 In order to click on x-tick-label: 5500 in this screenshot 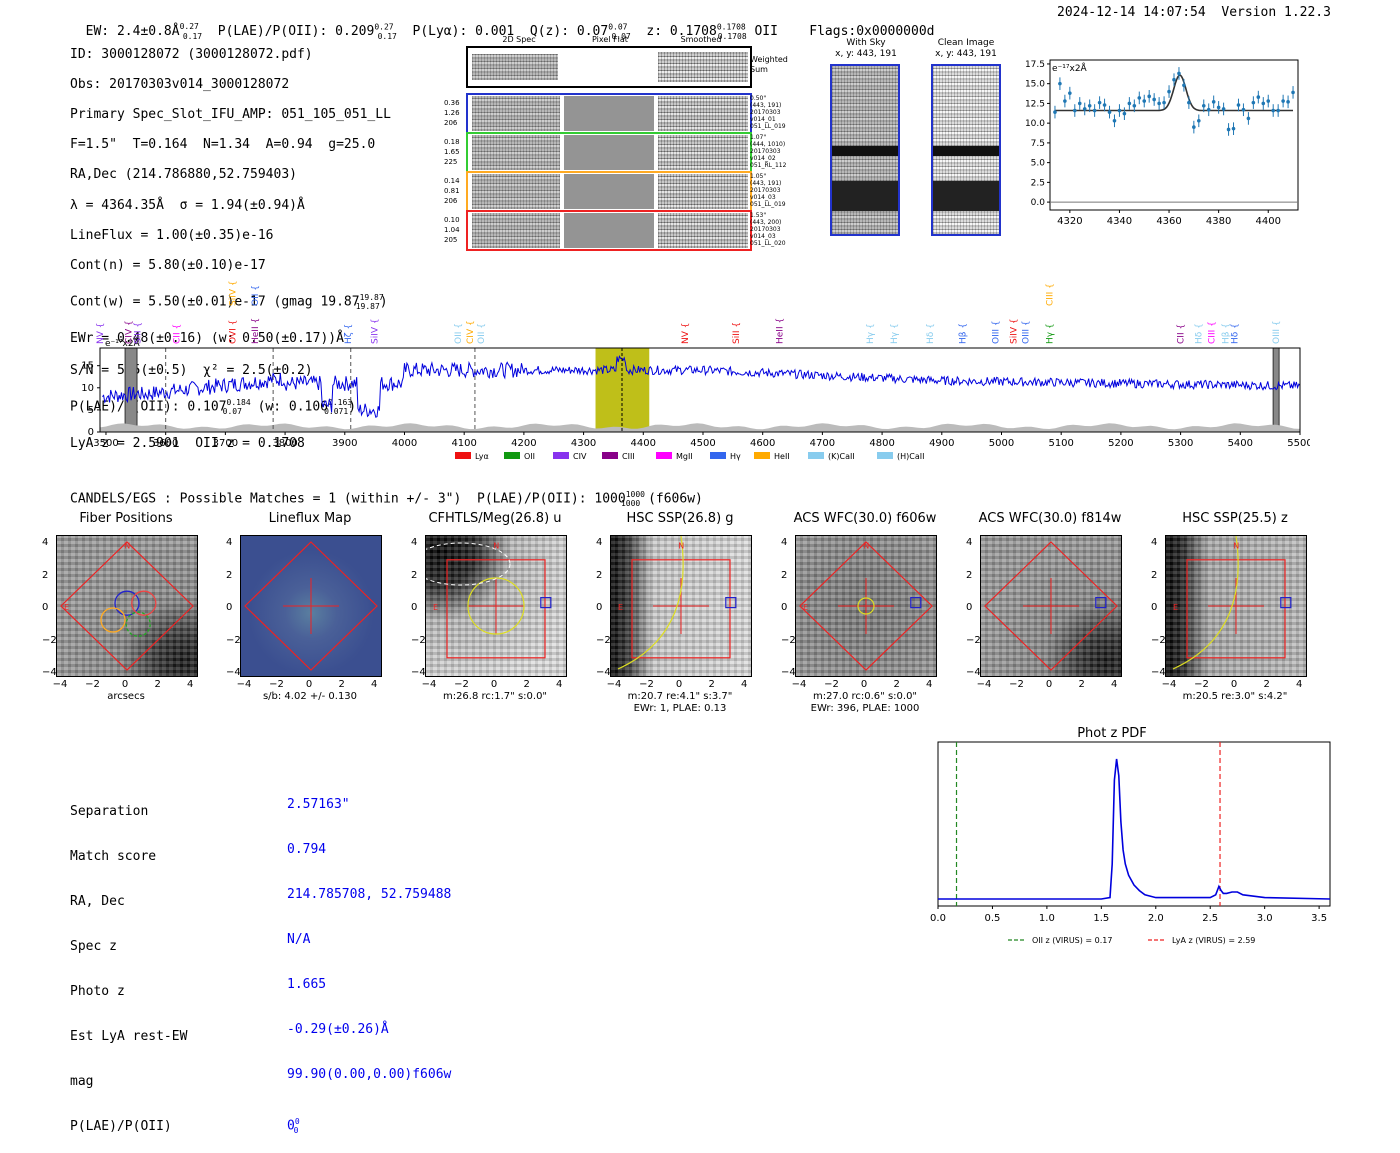, I will do `click(1298, 443)`.